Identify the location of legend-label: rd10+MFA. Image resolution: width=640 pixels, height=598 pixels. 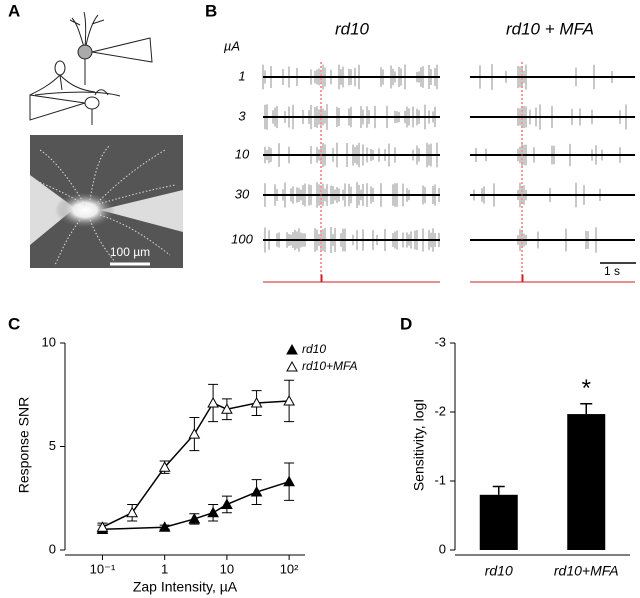
(329, 366).